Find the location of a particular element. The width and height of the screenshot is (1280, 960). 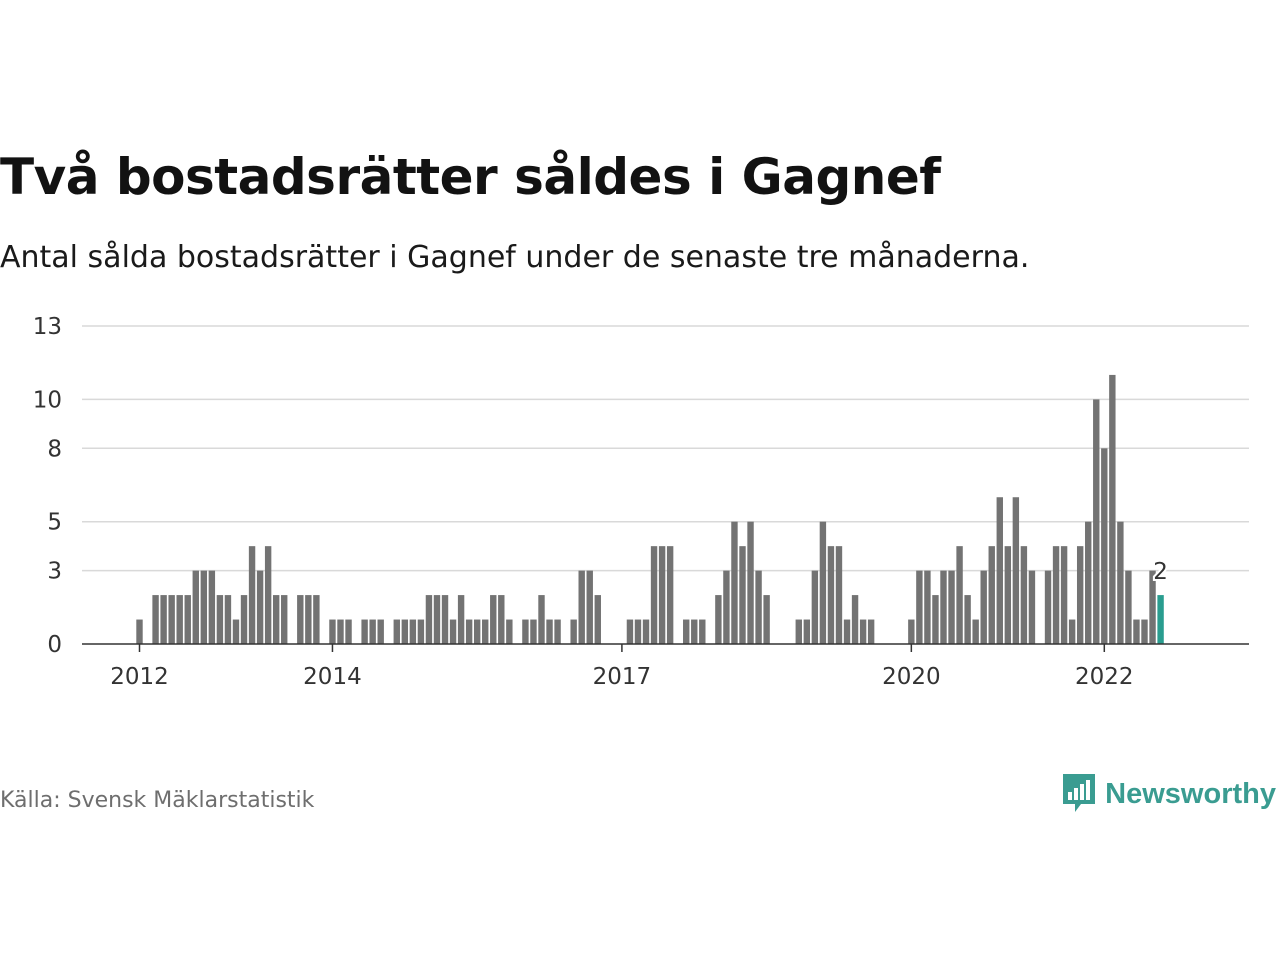

y-tick-label: 0 is located at coordinates (54, 645).